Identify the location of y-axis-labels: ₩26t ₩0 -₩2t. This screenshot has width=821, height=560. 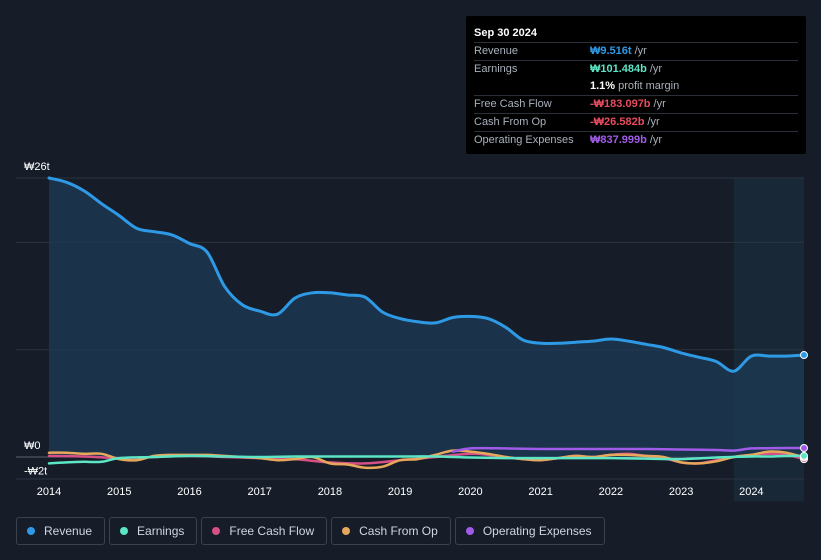
(37, 319).